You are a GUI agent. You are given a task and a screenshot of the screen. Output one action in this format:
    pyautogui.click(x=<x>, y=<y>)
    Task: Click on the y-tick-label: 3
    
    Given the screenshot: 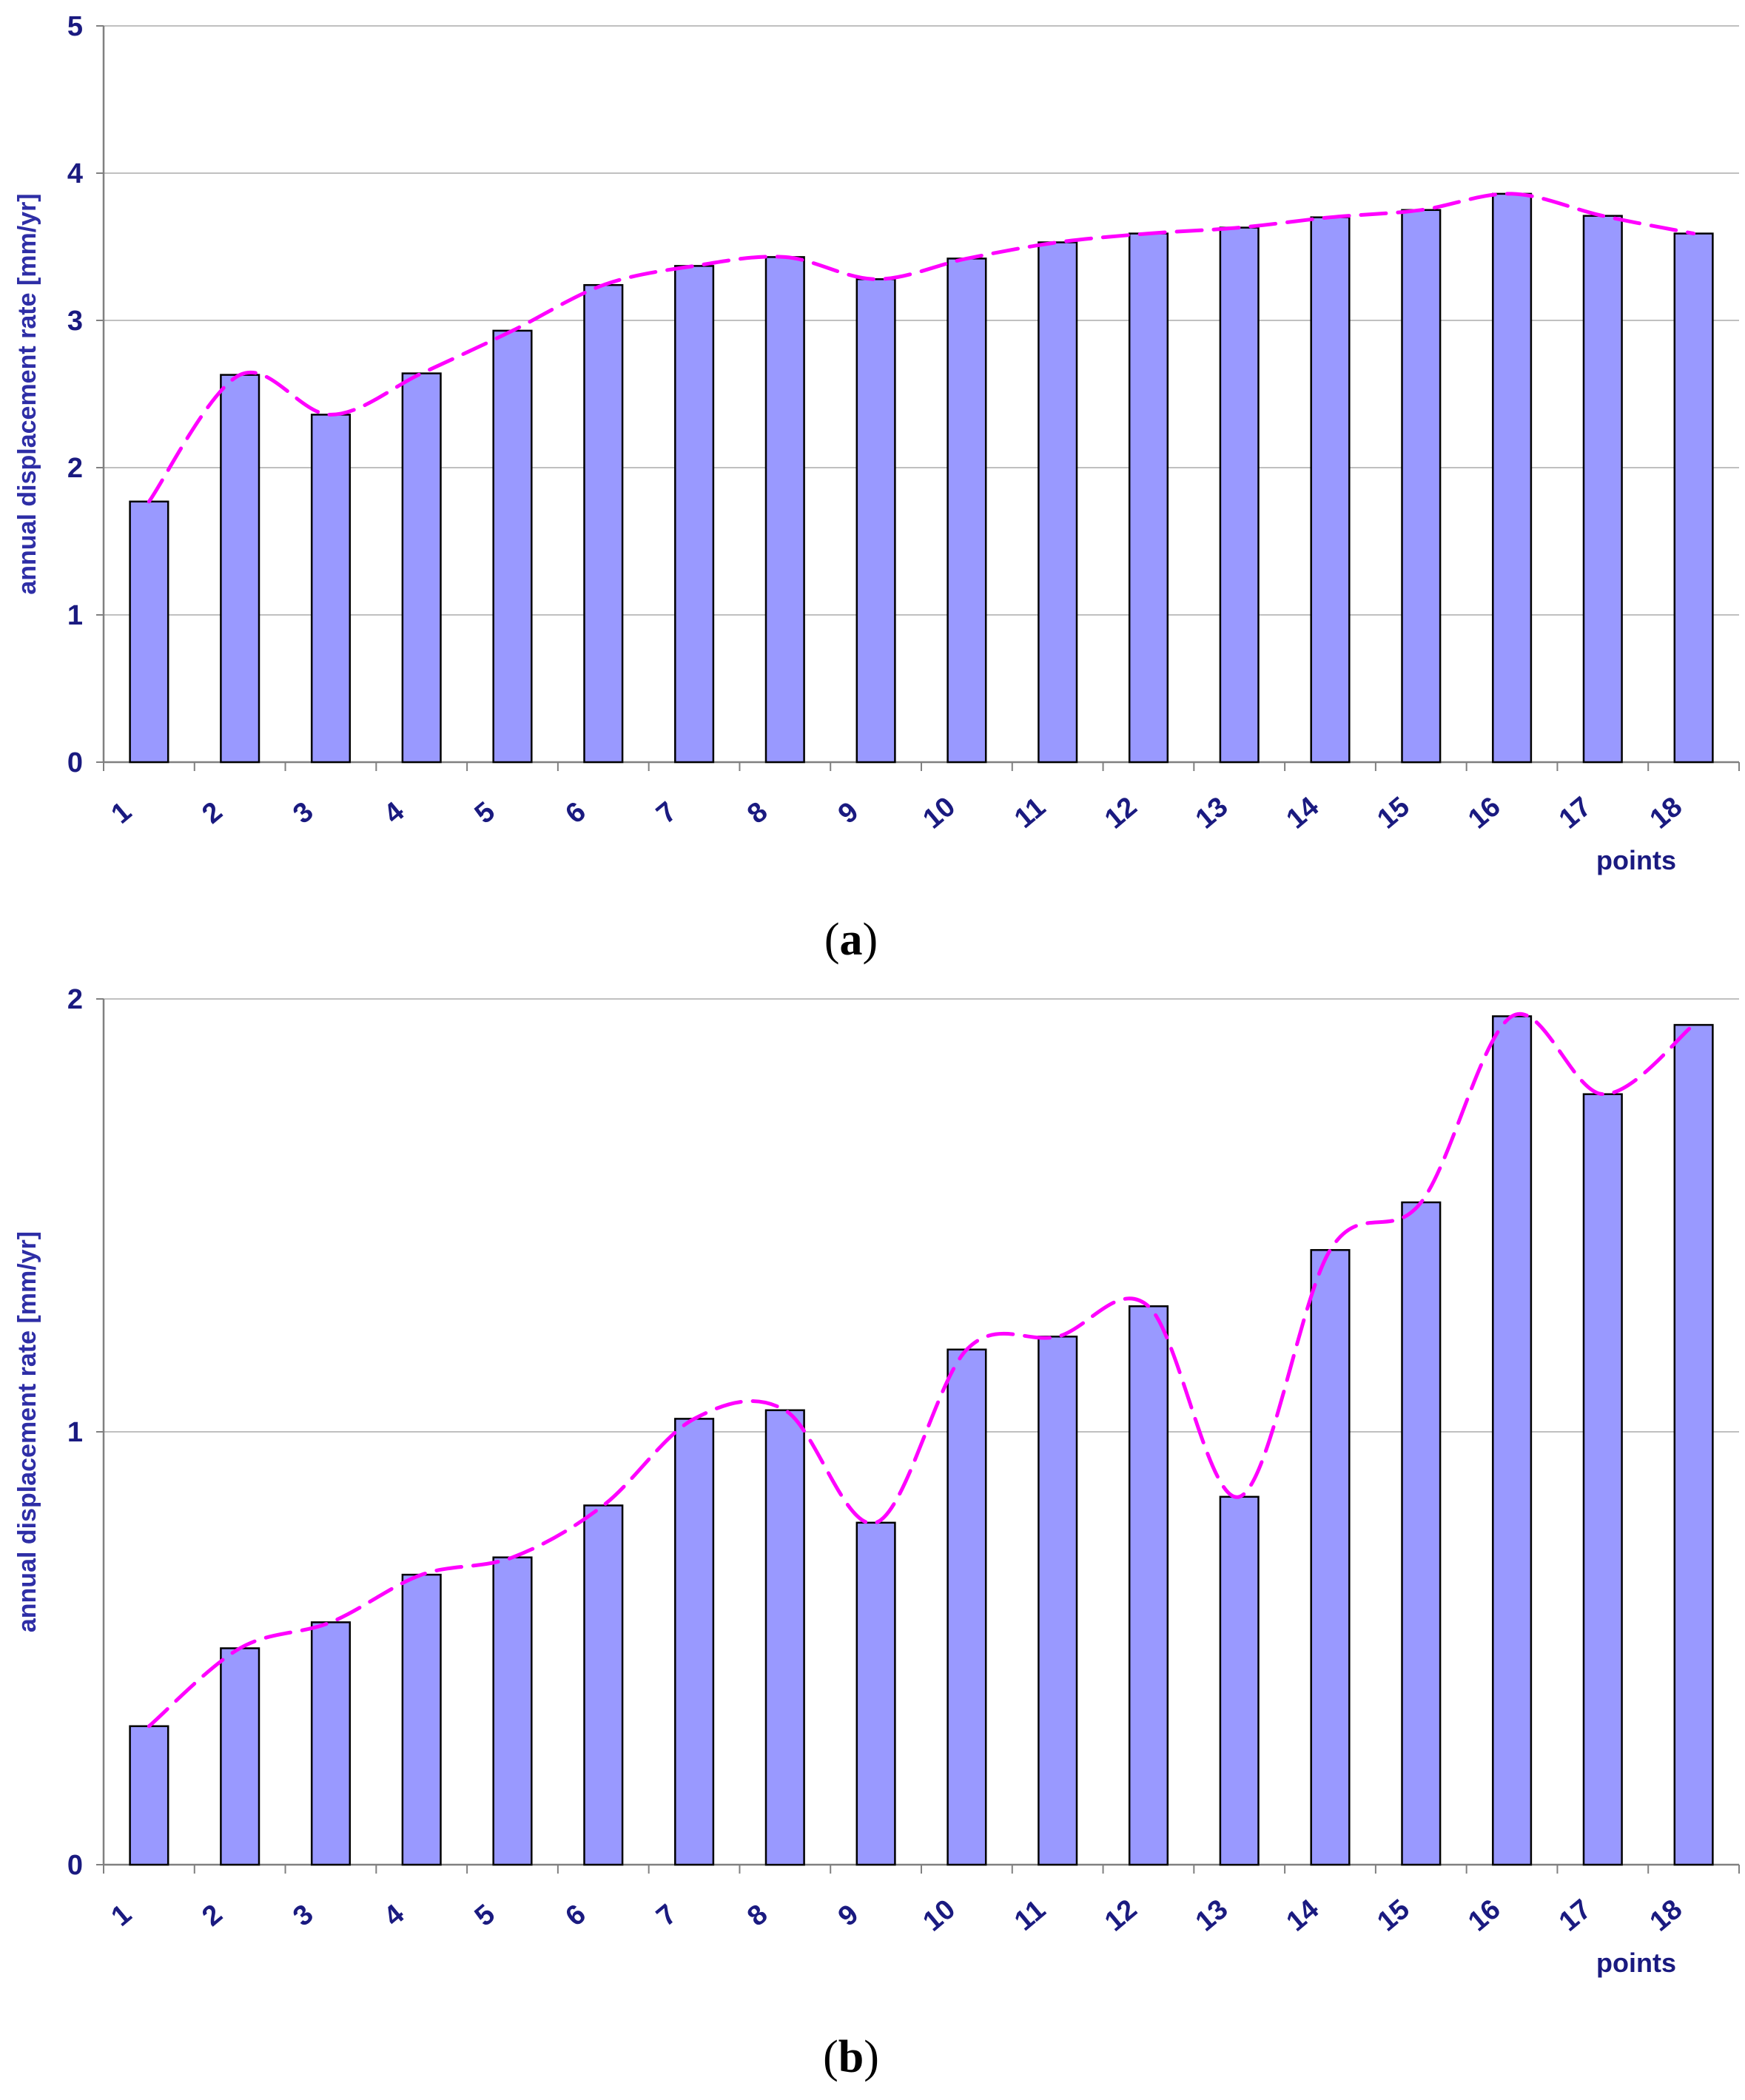 What is the action you would take?
    pyautogui.click(x=75, y=321)
    